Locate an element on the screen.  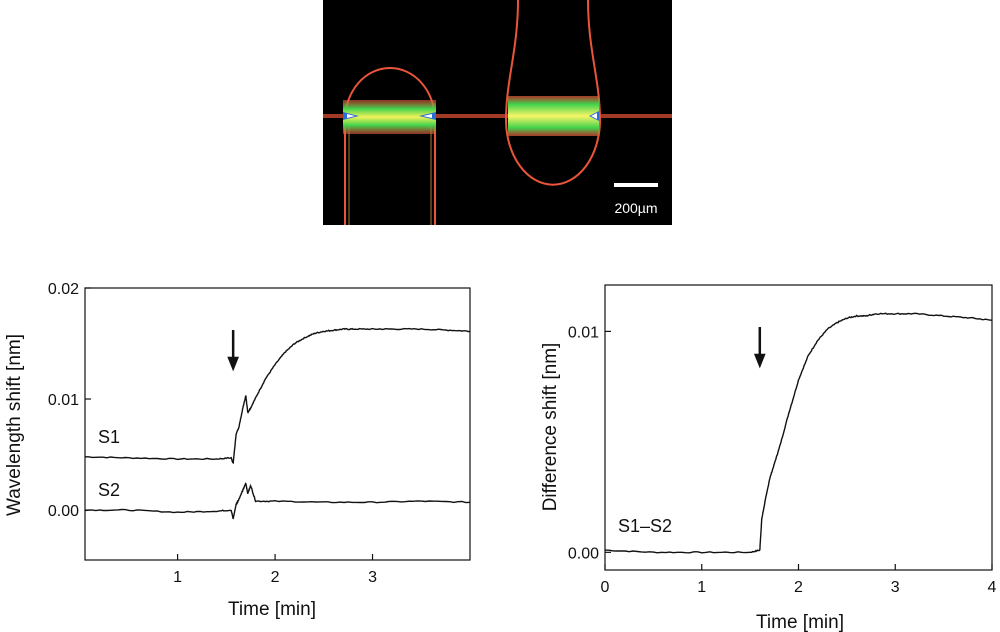
series-label-s1: S1 is located at coordinates (109, 437).